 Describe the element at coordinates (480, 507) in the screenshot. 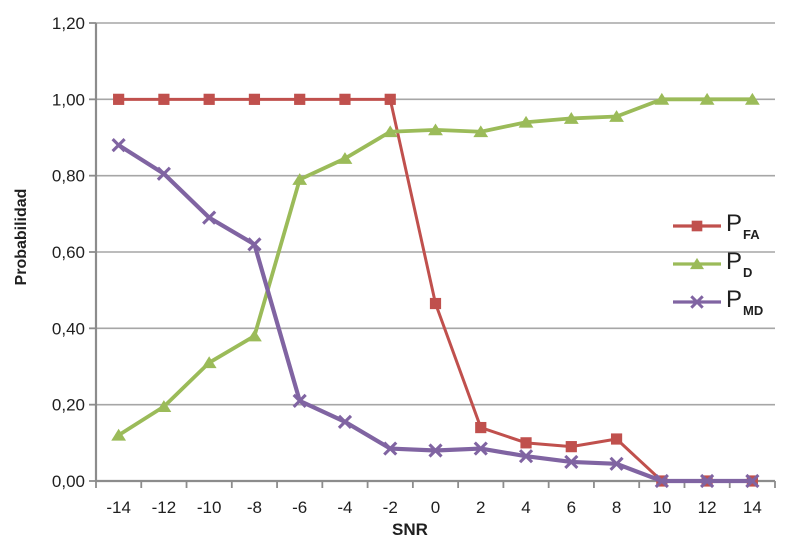

I see `x-tick-label: 2` at that location.